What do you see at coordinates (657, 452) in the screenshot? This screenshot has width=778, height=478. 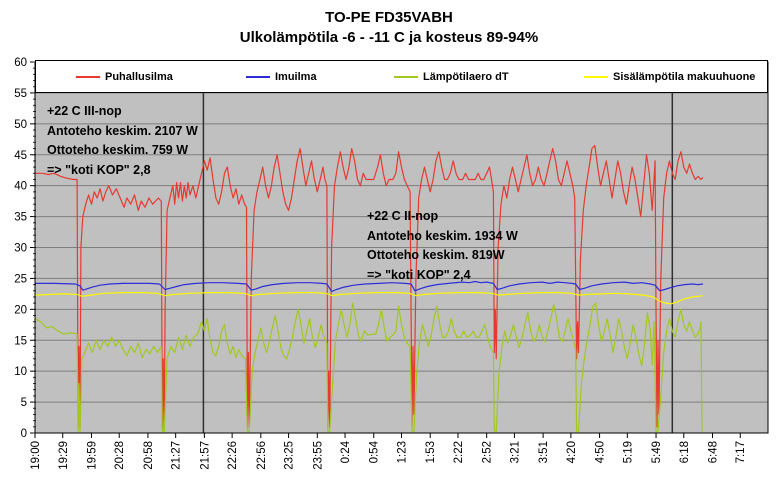 I see `x-tick-label: 5:49` at bounding box center [657, 452].